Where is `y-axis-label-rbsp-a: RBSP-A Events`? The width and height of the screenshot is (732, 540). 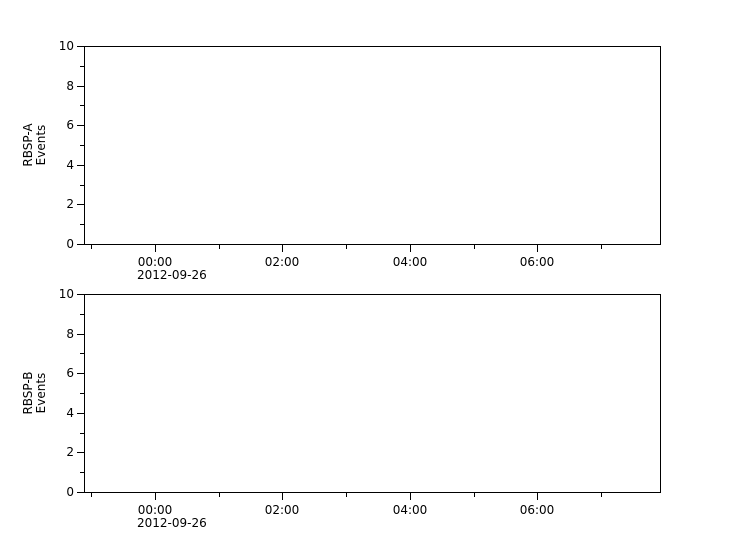
y-axis-label-rbsp-a: RBSP-A Events is located at coordinates (34, 145).